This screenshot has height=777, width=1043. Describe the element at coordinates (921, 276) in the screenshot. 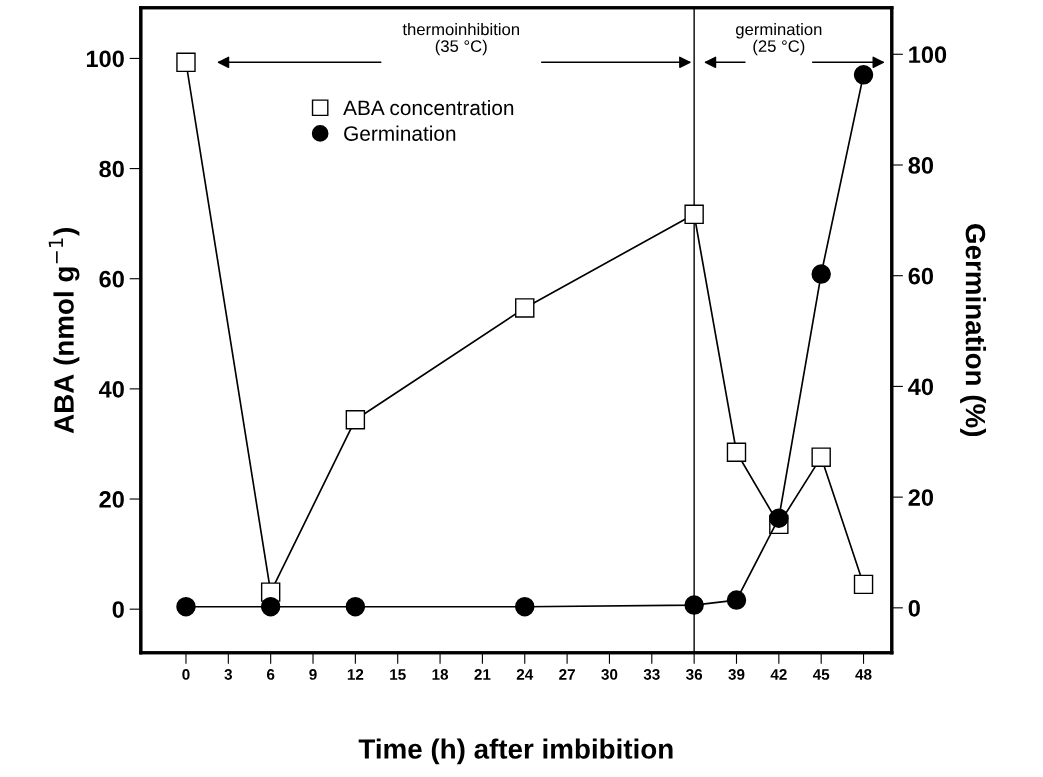

I see `y2-tick-label: 60` at that location.